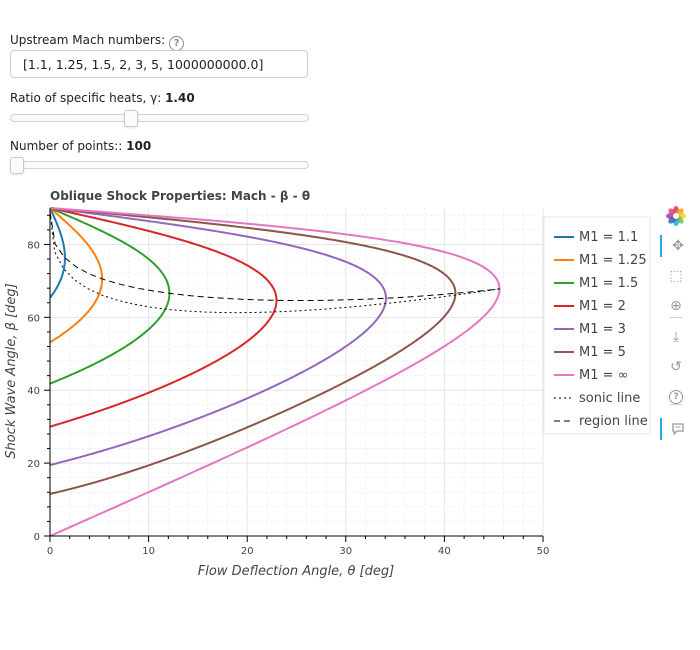 The width and height of the screenshot is (700, 650). I want to click on wheel-zoom-icon: ⊕, so click(676, 306).